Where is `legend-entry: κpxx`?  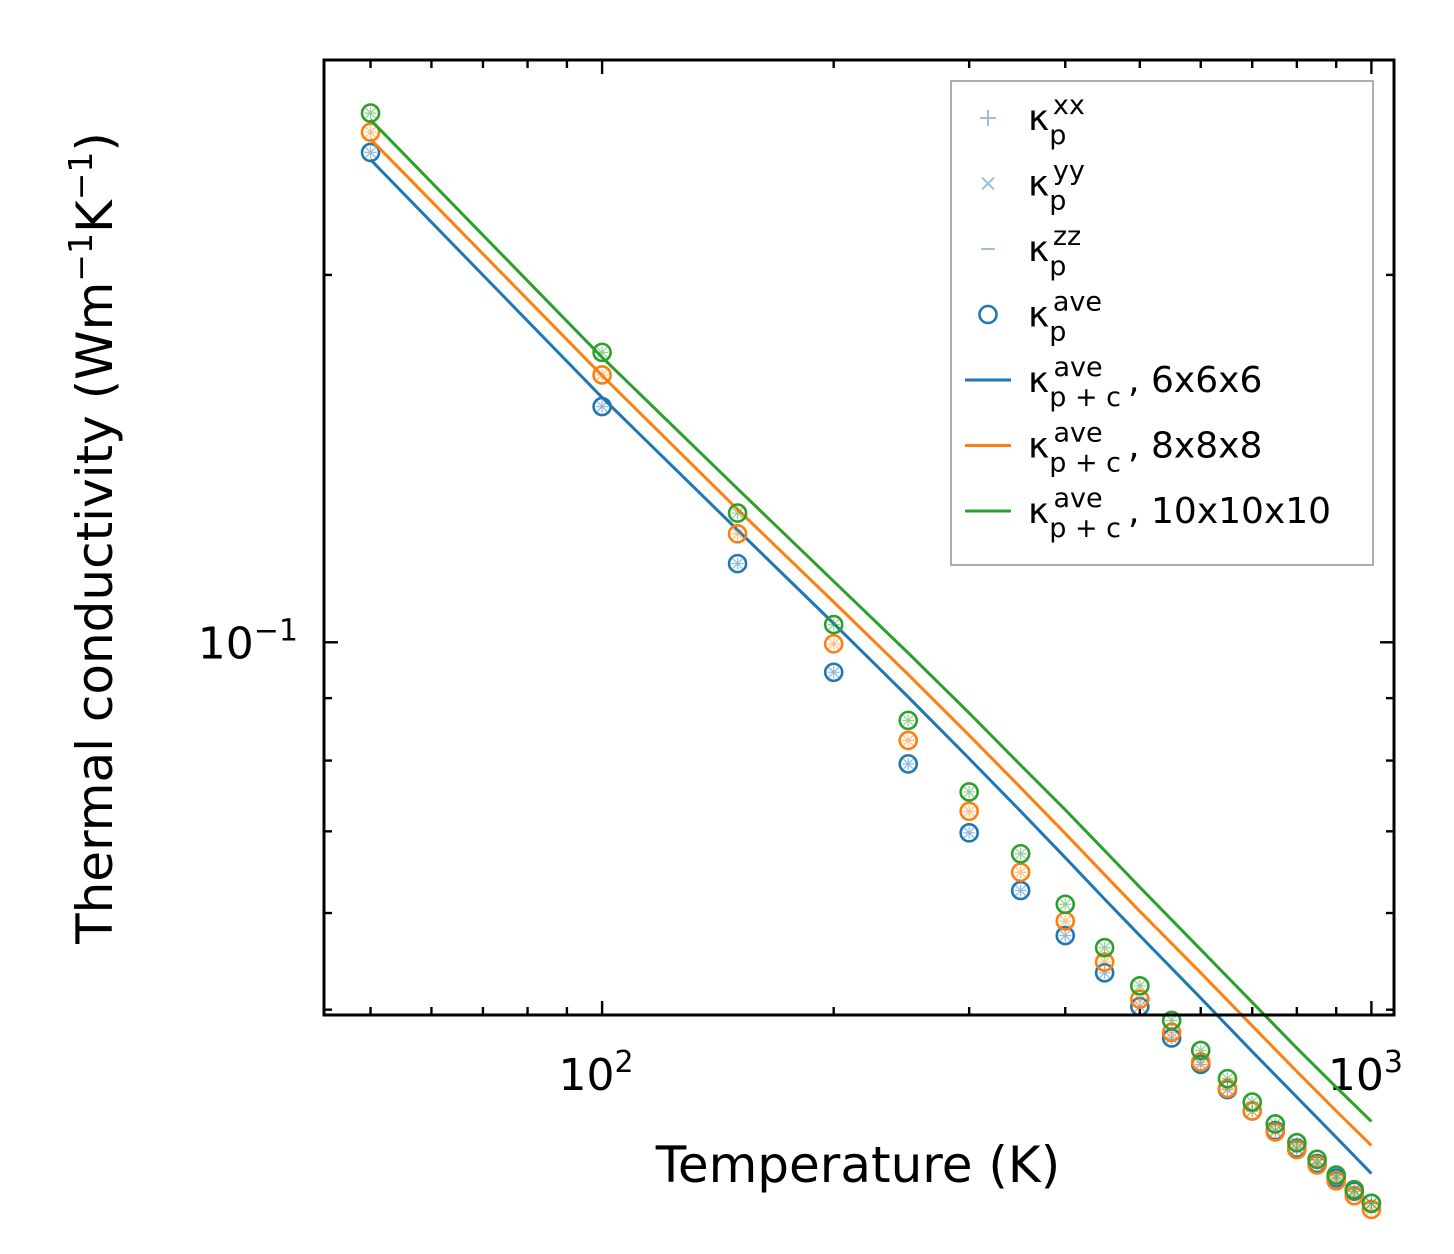
legend-entry: κpxx is located at coordinates (1032, 120).